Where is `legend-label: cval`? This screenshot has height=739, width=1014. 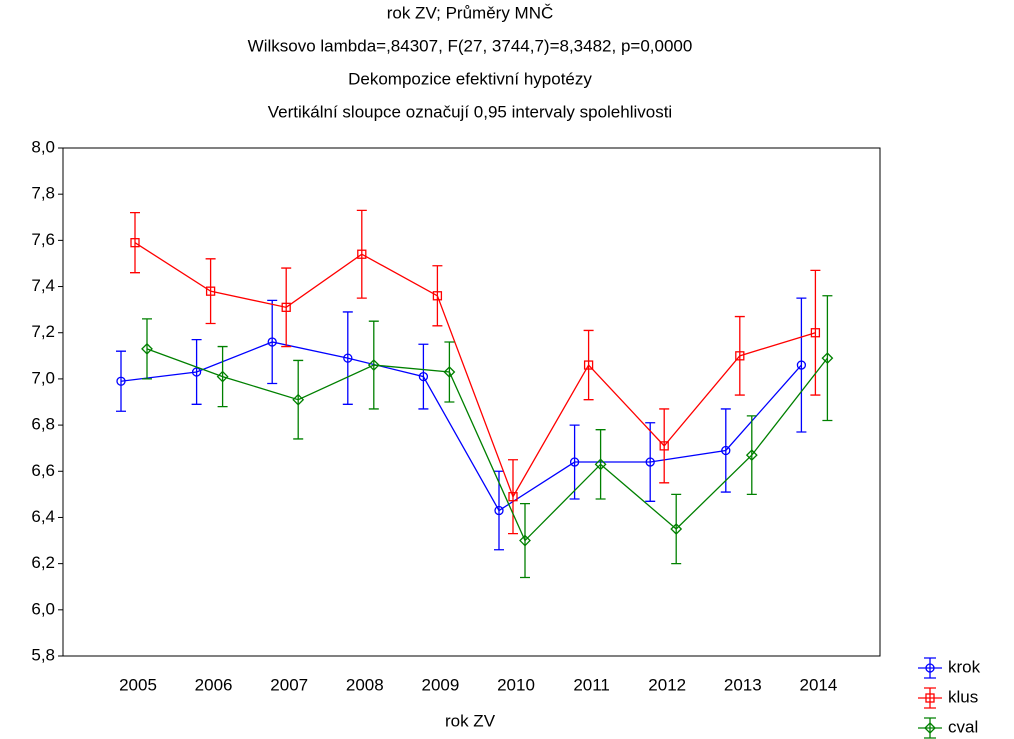
legend-label: cval is located at coordinates (963, 726).